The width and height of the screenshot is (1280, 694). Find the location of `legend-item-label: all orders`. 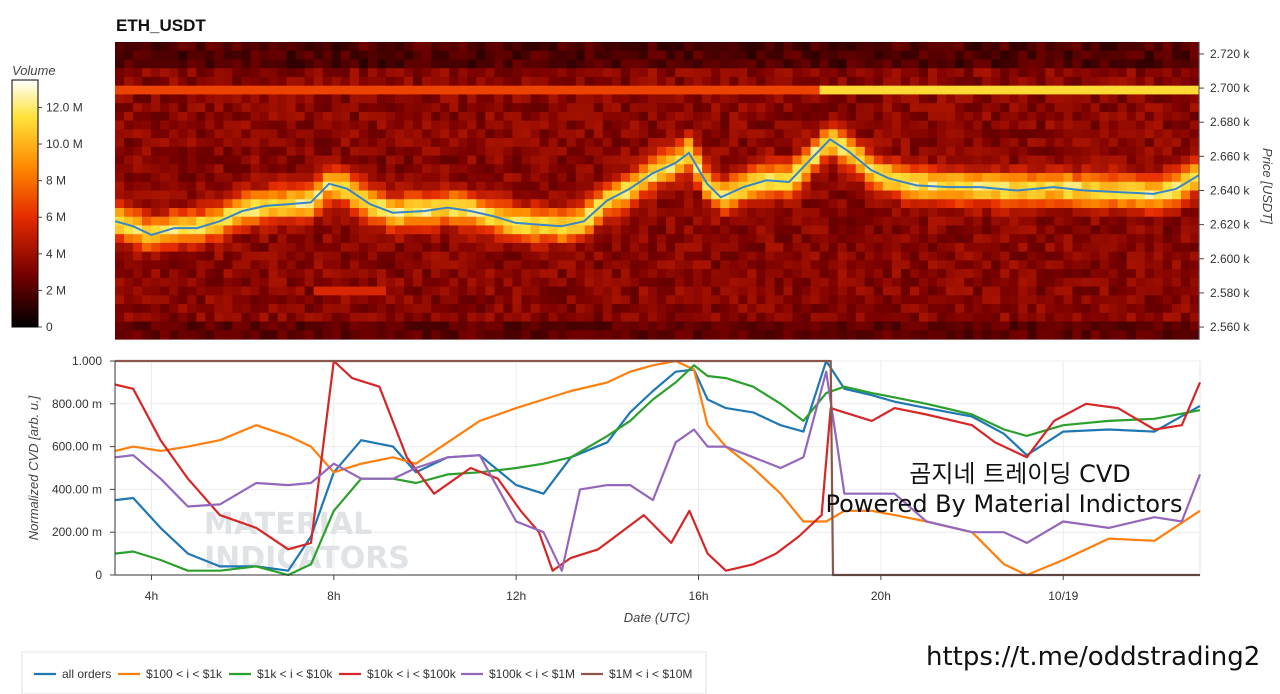

legend-item-label: all orders is located at coordinates (86, 674).